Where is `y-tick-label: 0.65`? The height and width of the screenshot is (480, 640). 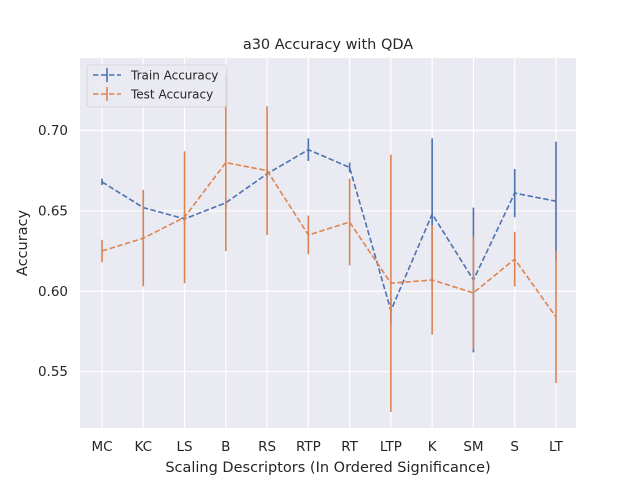
y-tick-label: 0.65 is located at coordinates (53, 211).